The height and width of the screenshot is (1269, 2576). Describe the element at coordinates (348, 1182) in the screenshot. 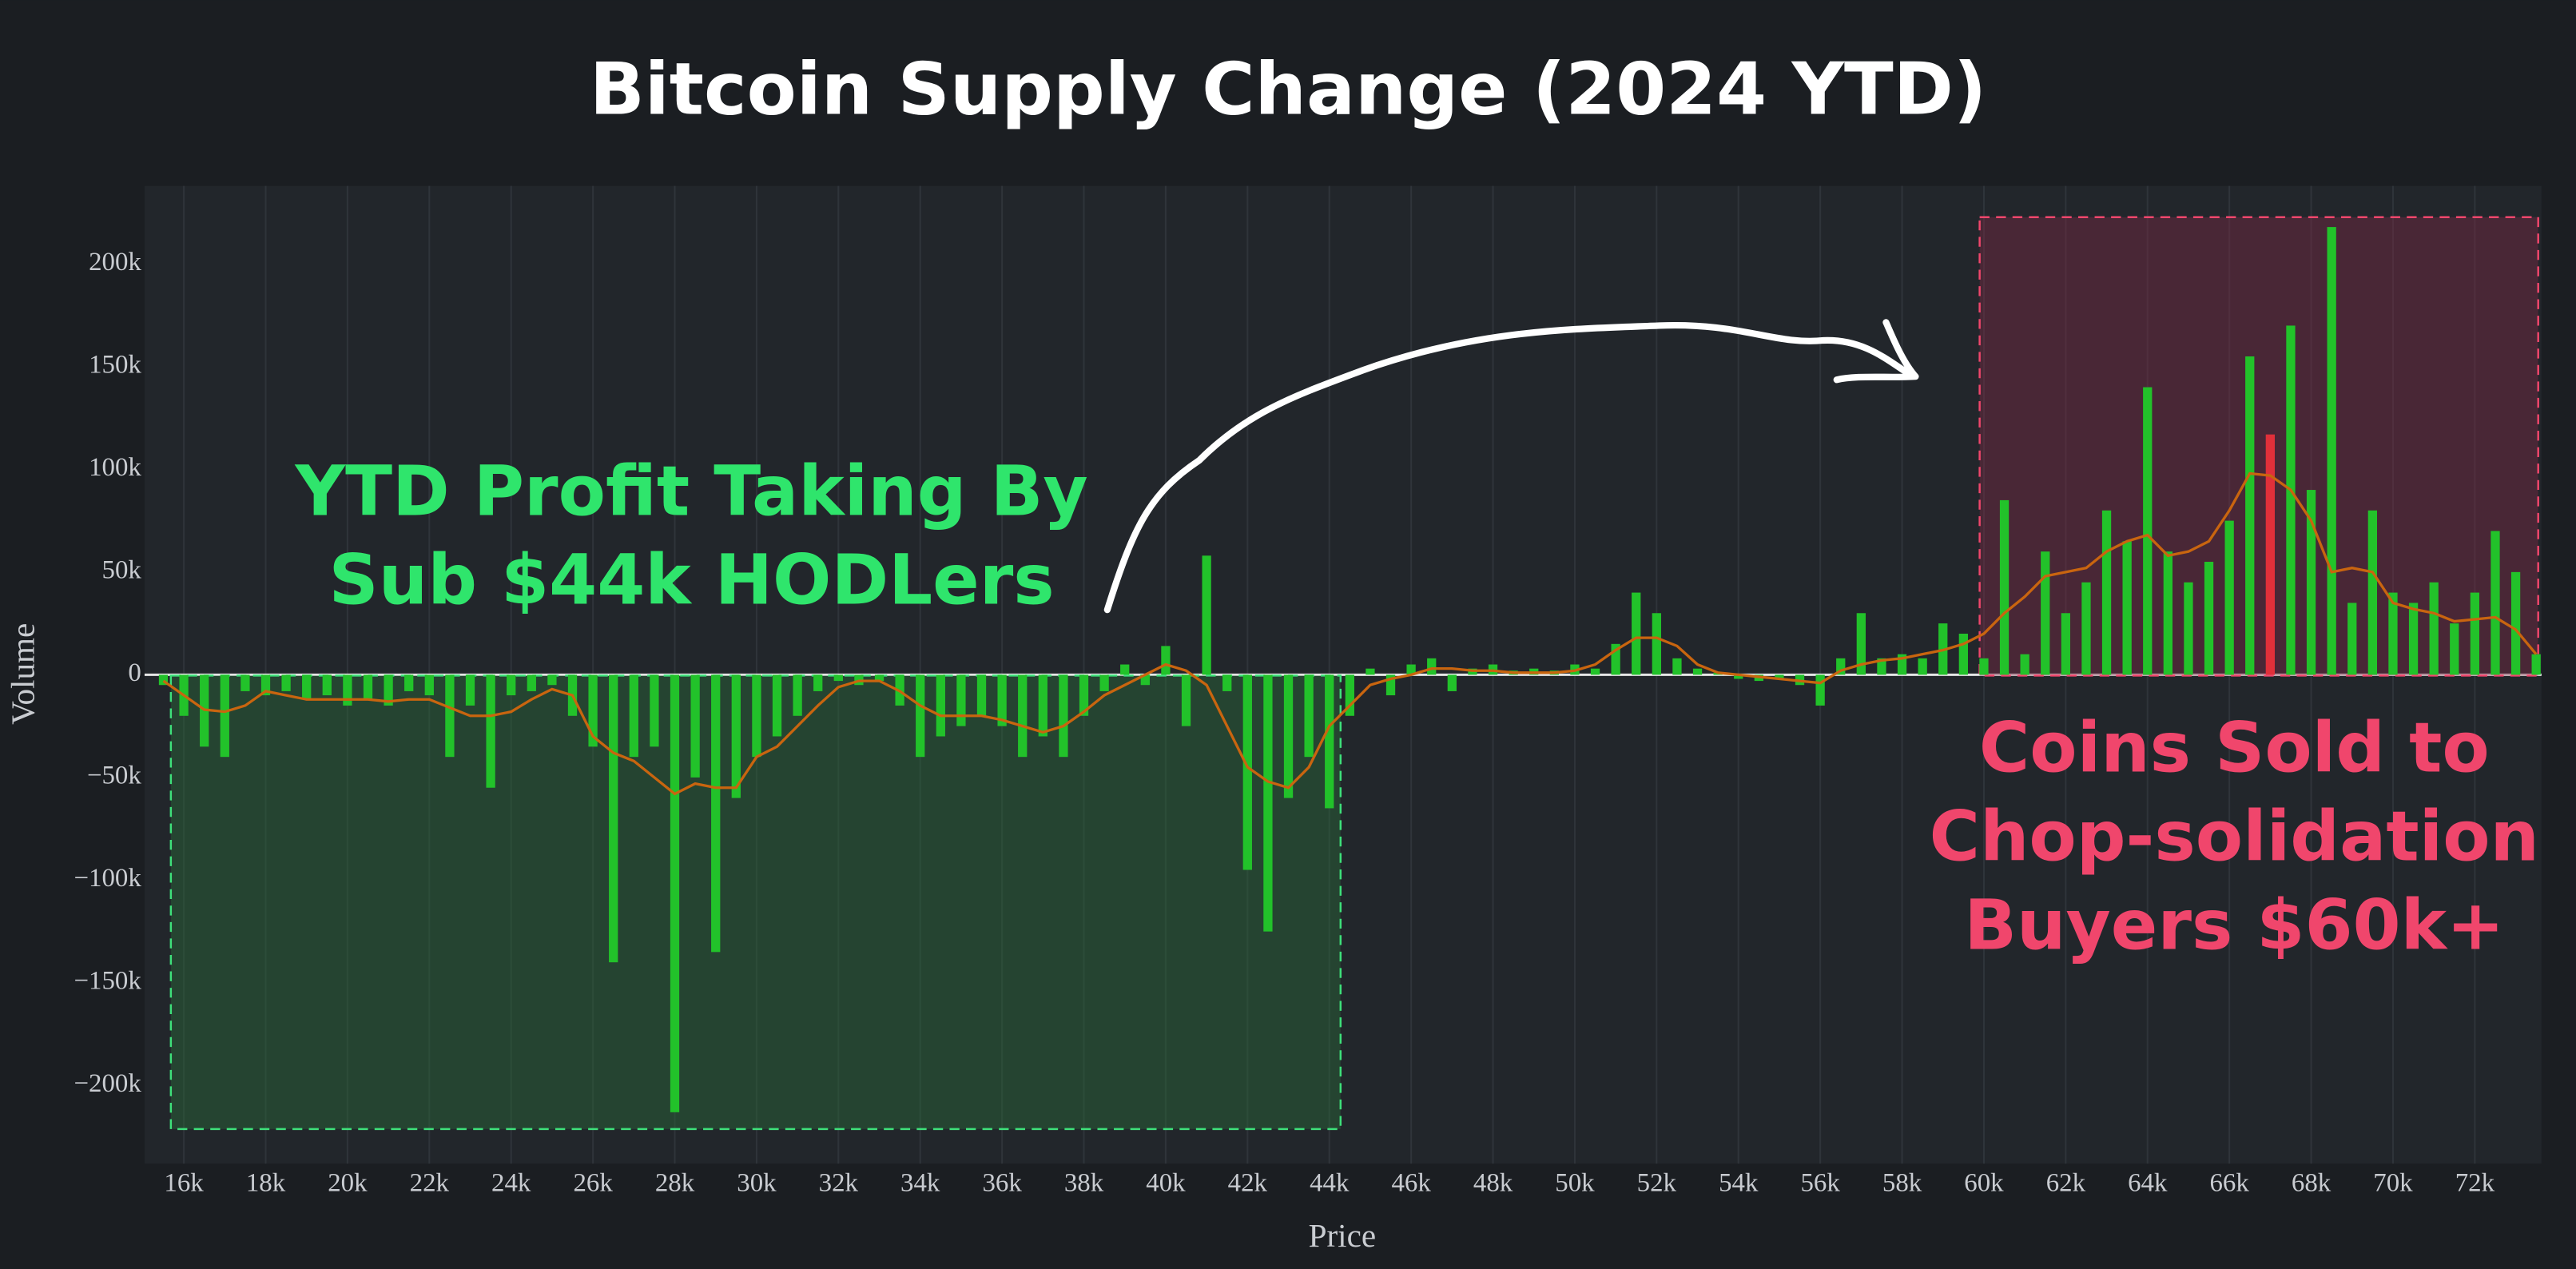

I see `x-tick-label: 20k` at that location.